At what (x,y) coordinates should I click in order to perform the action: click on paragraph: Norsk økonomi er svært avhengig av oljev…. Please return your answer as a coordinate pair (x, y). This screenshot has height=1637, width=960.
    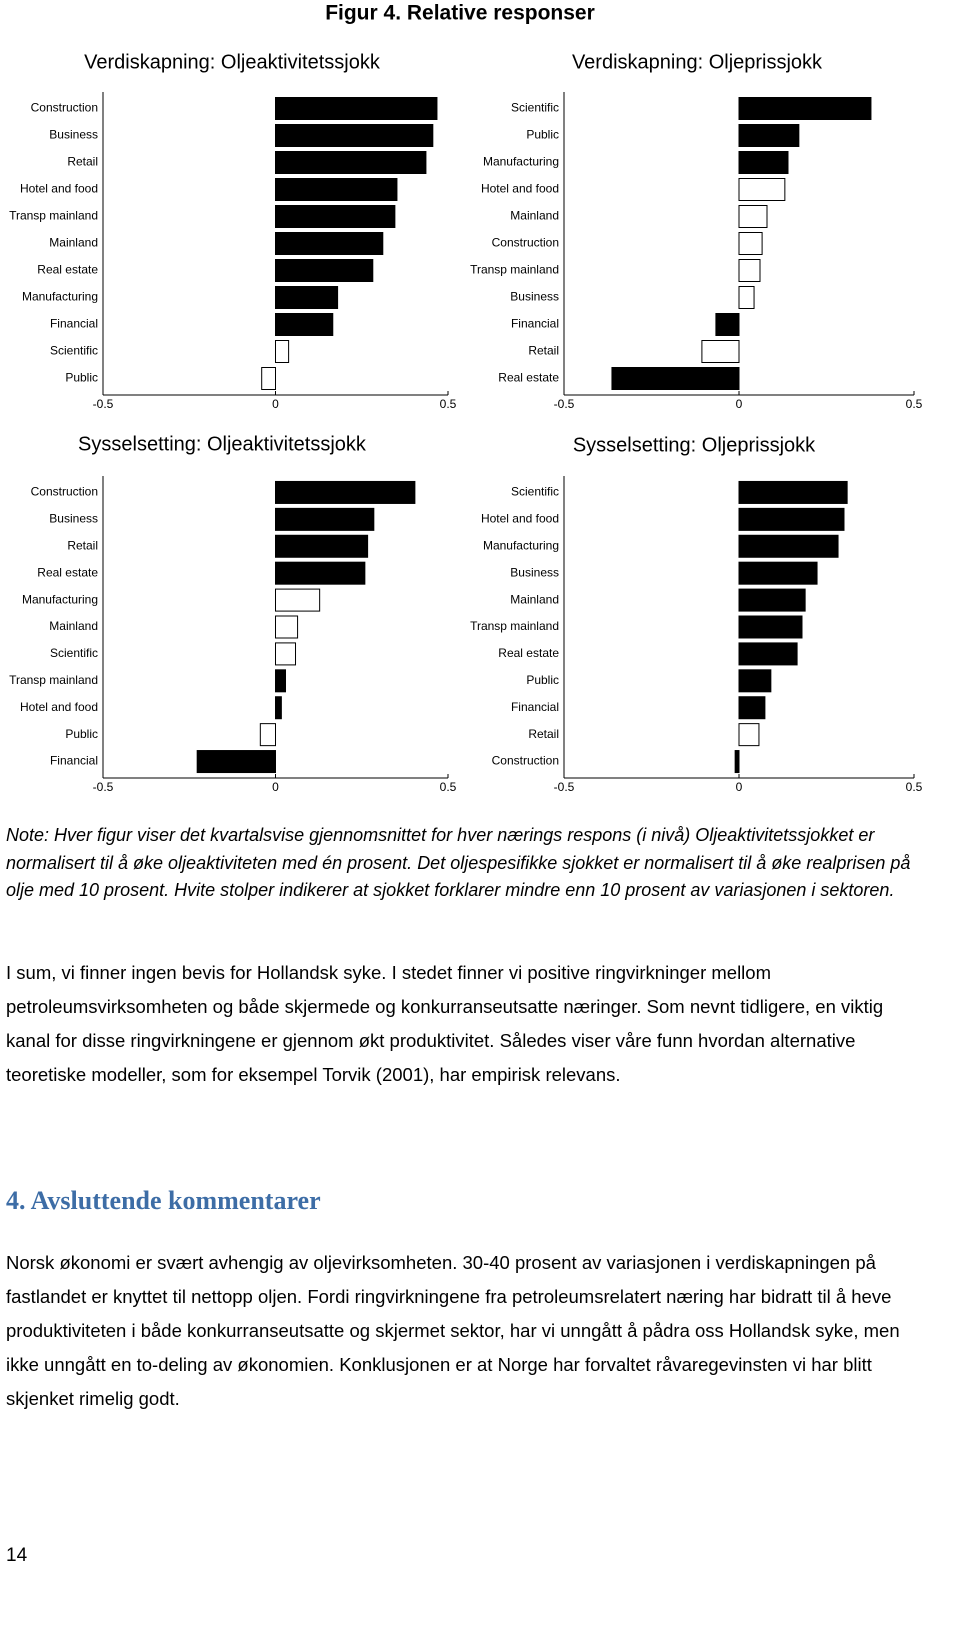
    Looking at the image, I should click on (453, 1330).